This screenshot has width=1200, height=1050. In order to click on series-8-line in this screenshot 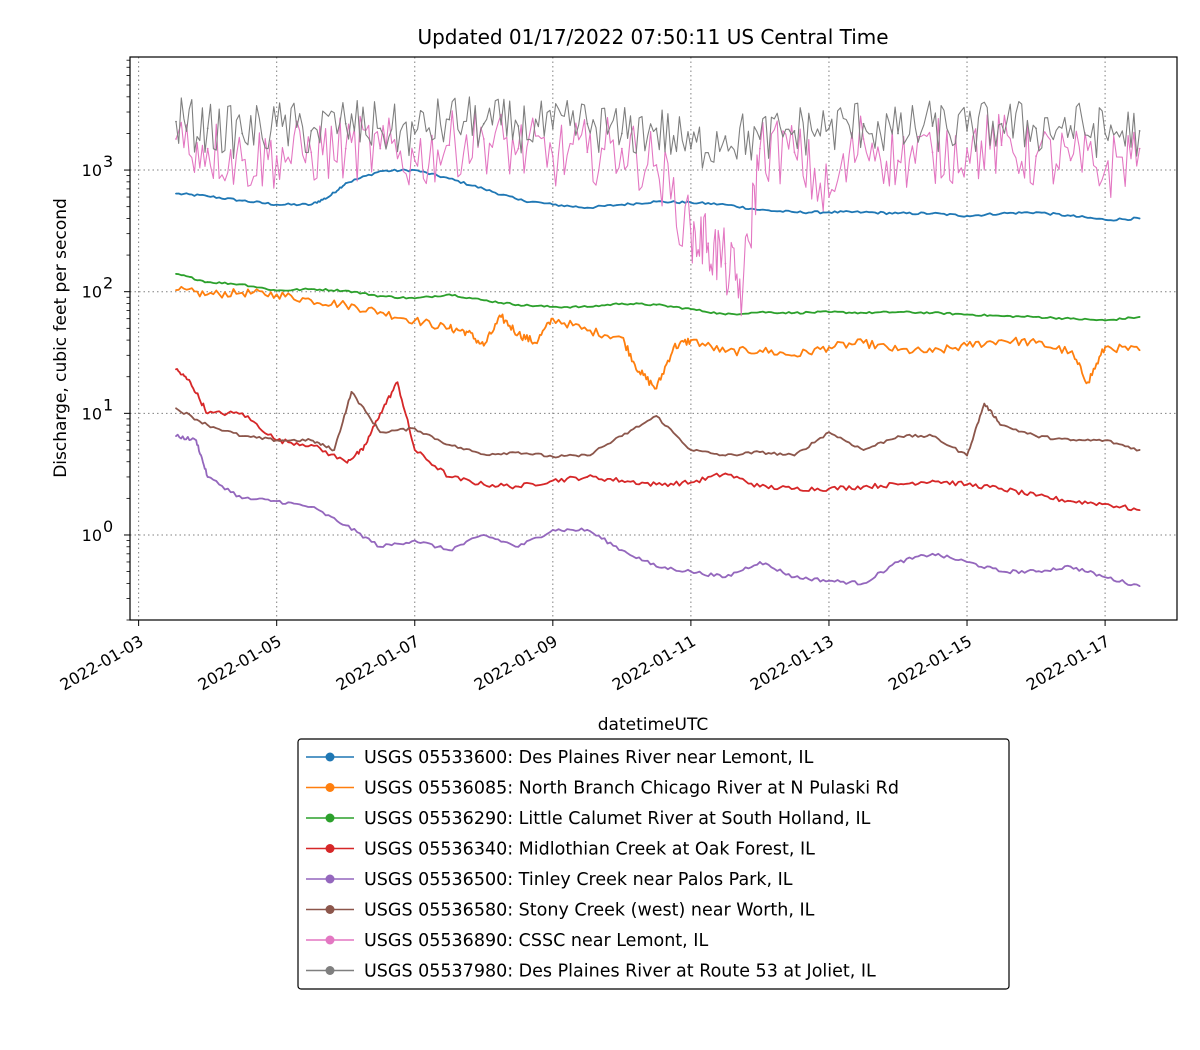, I will do `click(658, 132)`.